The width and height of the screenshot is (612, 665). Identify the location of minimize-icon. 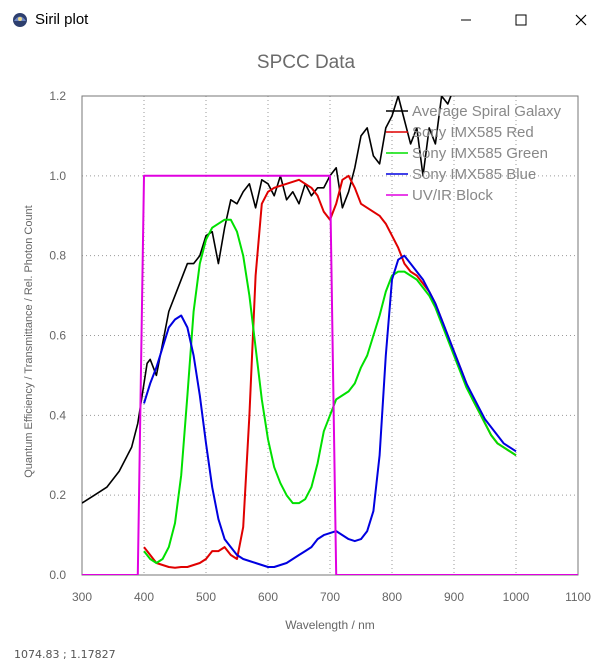
(466, 20).